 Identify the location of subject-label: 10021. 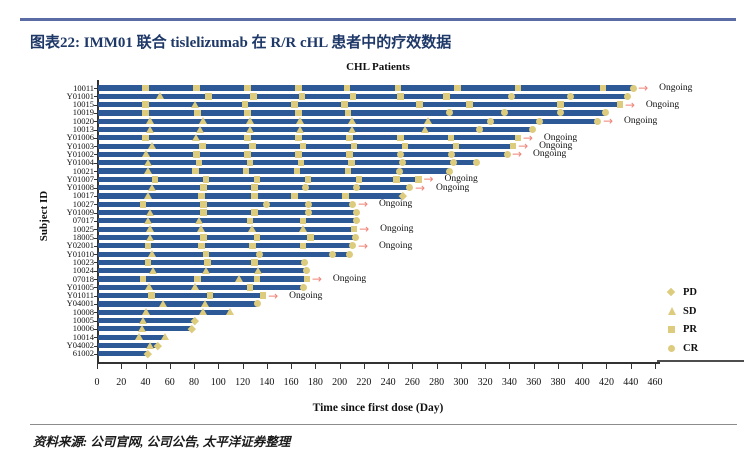
(83, 170).